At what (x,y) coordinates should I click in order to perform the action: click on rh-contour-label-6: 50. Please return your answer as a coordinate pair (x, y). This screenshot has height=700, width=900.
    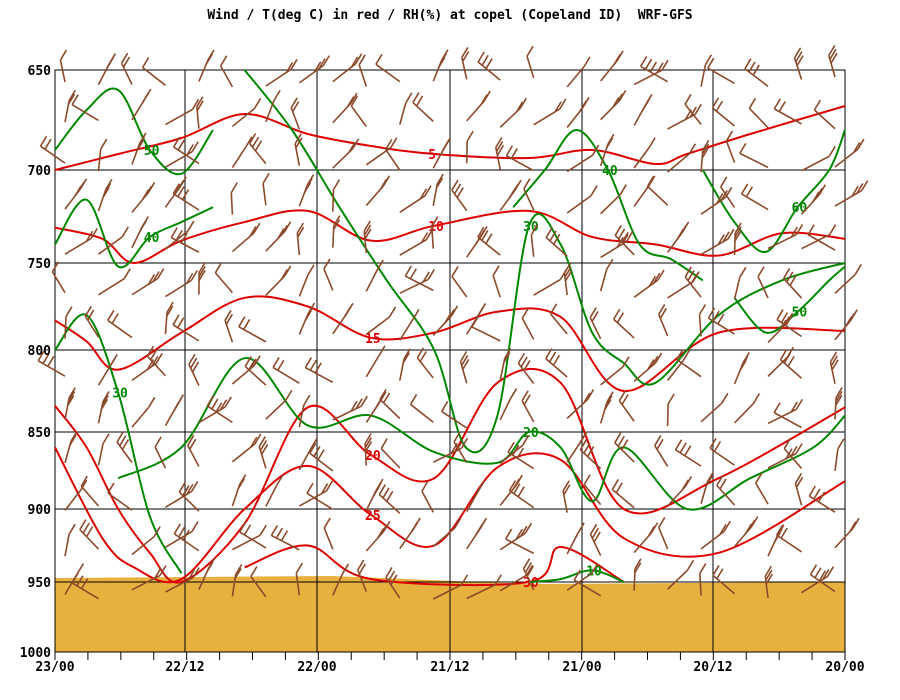
    Looking at the image, I should click on (800, 313).